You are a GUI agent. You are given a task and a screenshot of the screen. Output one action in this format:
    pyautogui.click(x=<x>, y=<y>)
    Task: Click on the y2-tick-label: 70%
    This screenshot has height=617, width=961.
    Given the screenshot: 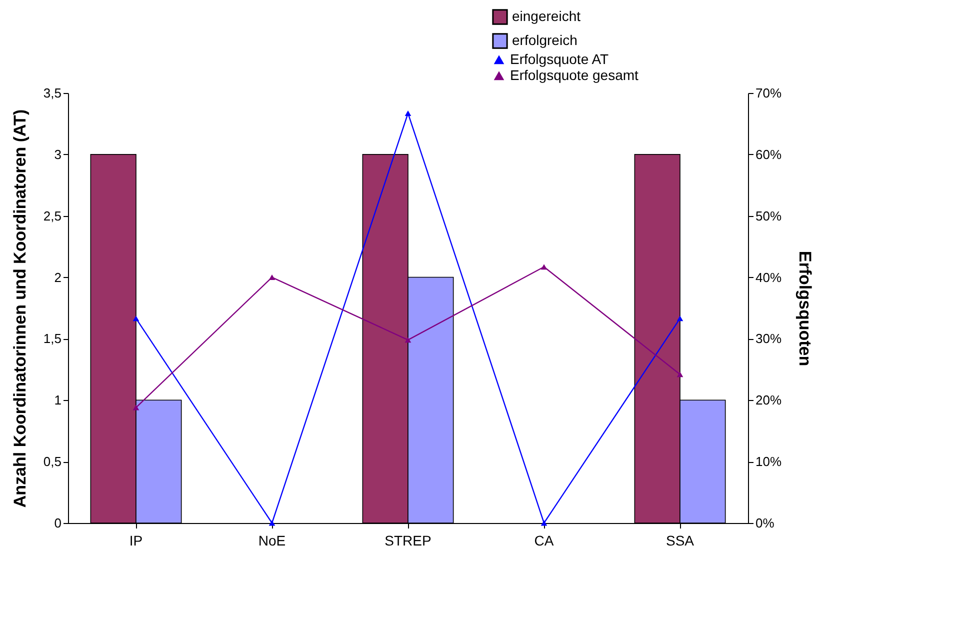 What is the action you would take?
    pyautogui.click(x=769, y=93)
    